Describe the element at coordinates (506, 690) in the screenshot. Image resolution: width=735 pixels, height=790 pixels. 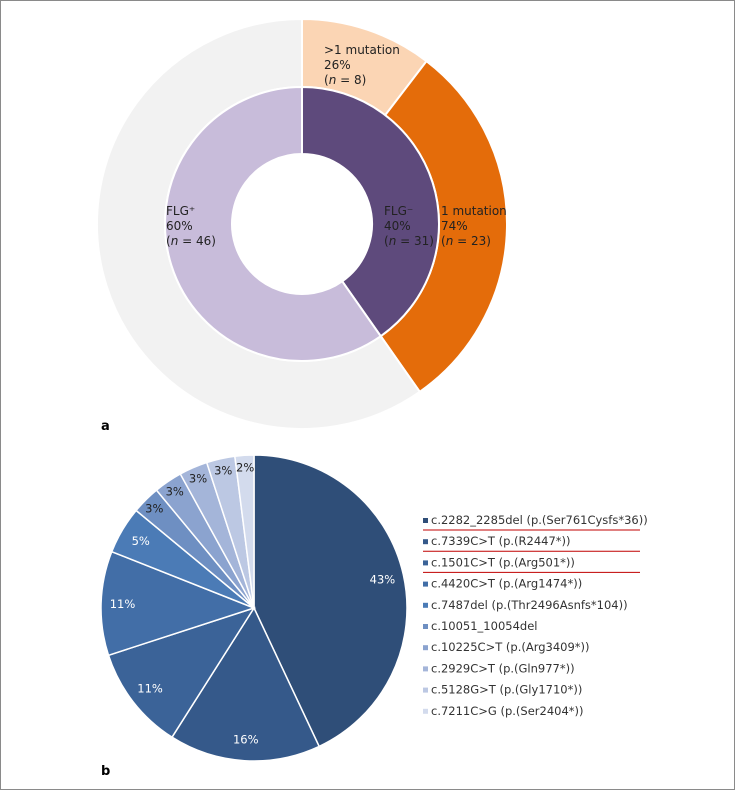
I see `legend-label: c.5128G>T (p.(Gly1710*))` at that location.